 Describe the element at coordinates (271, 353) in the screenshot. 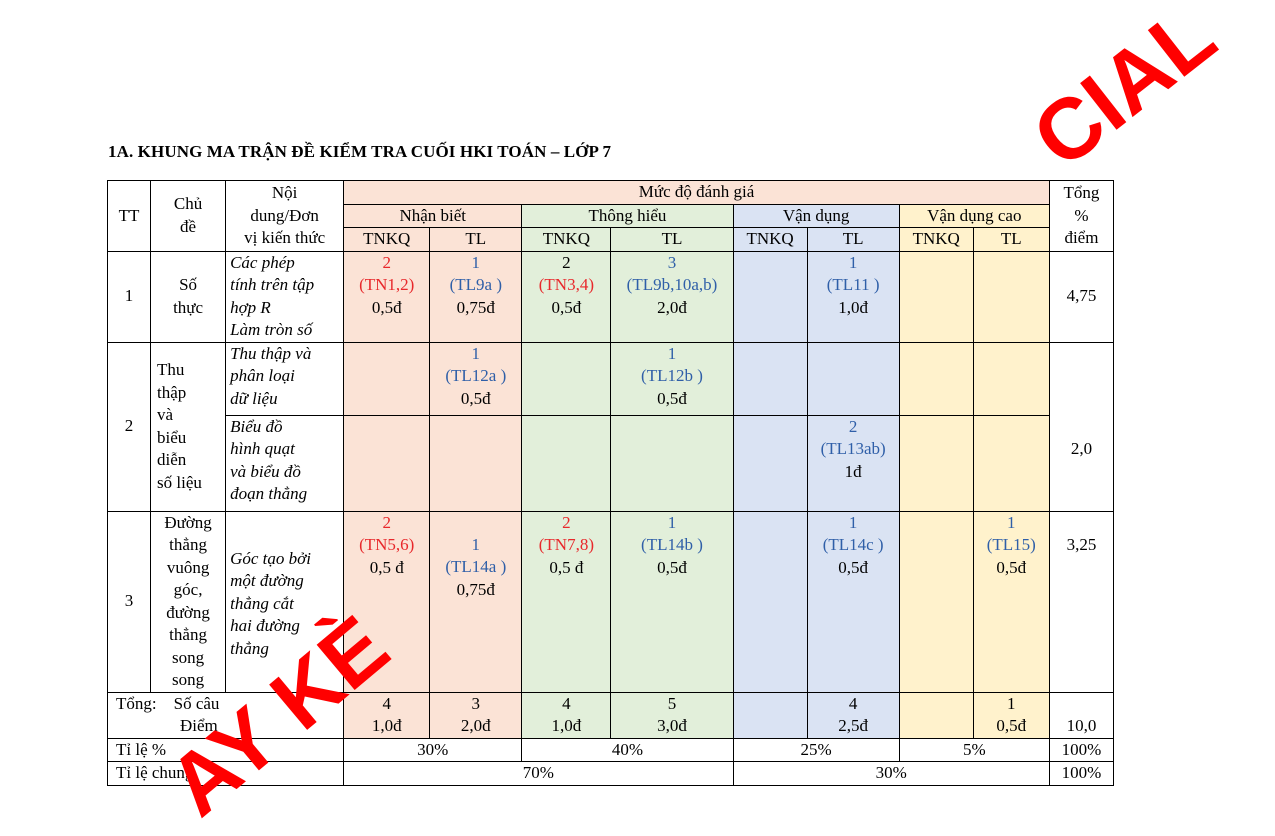

I see `noi-dung-line: Thu thập và` at that location.